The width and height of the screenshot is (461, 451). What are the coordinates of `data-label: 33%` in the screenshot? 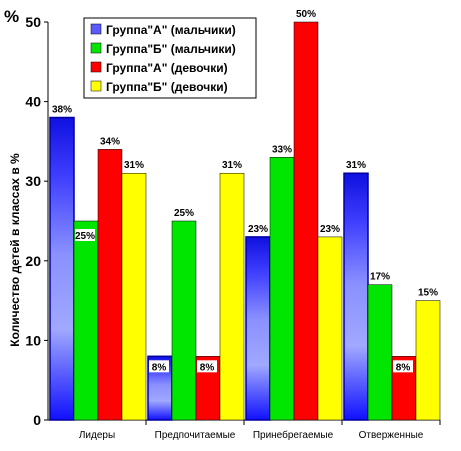 It's located at (282, 149).